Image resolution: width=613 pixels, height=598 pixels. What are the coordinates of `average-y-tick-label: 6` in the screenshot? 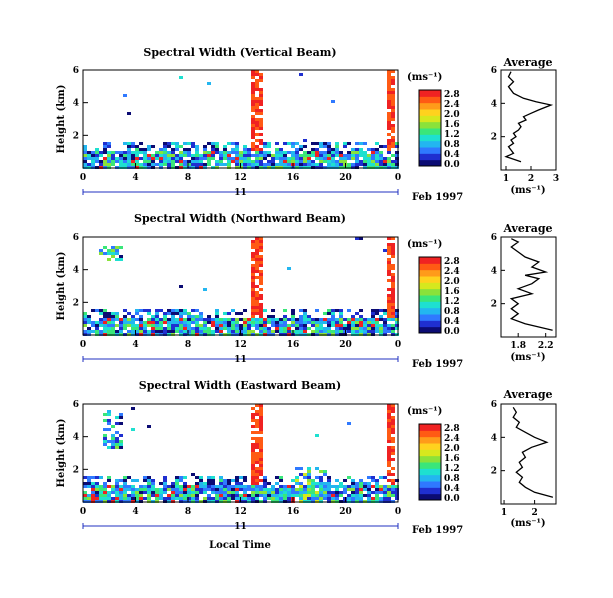 It's located at (494, 71).